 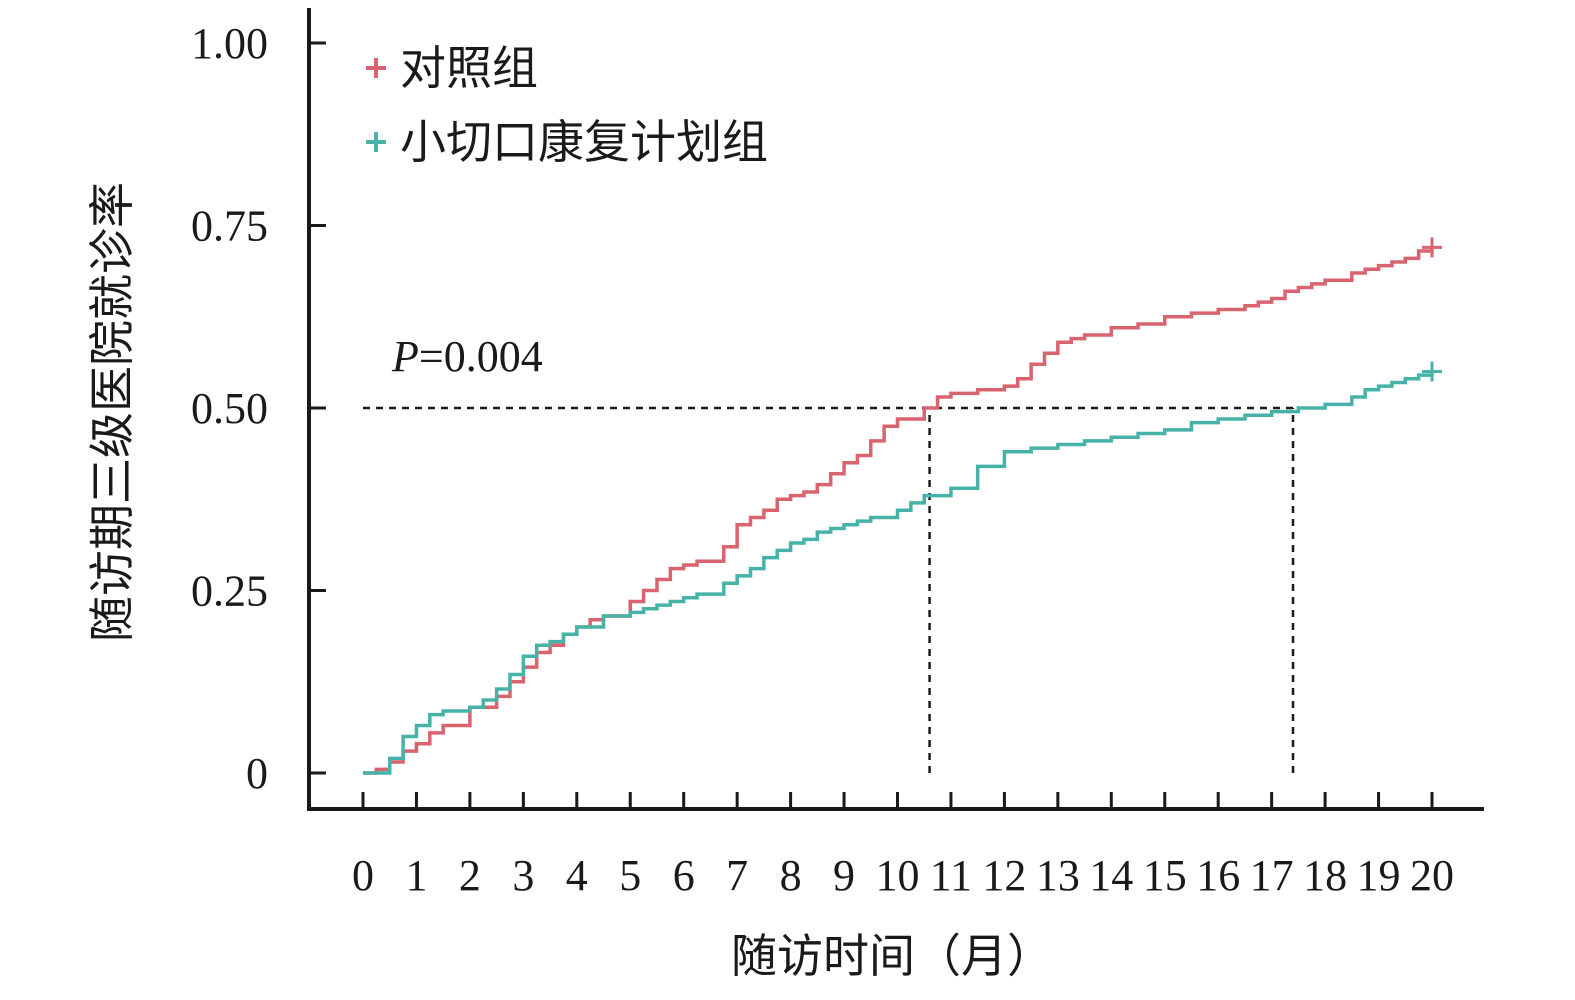 What do you see at coordinates (1058, 875) in the screenshot?
I see `x-tick-label: 13` at bounding box center [1058, 875].